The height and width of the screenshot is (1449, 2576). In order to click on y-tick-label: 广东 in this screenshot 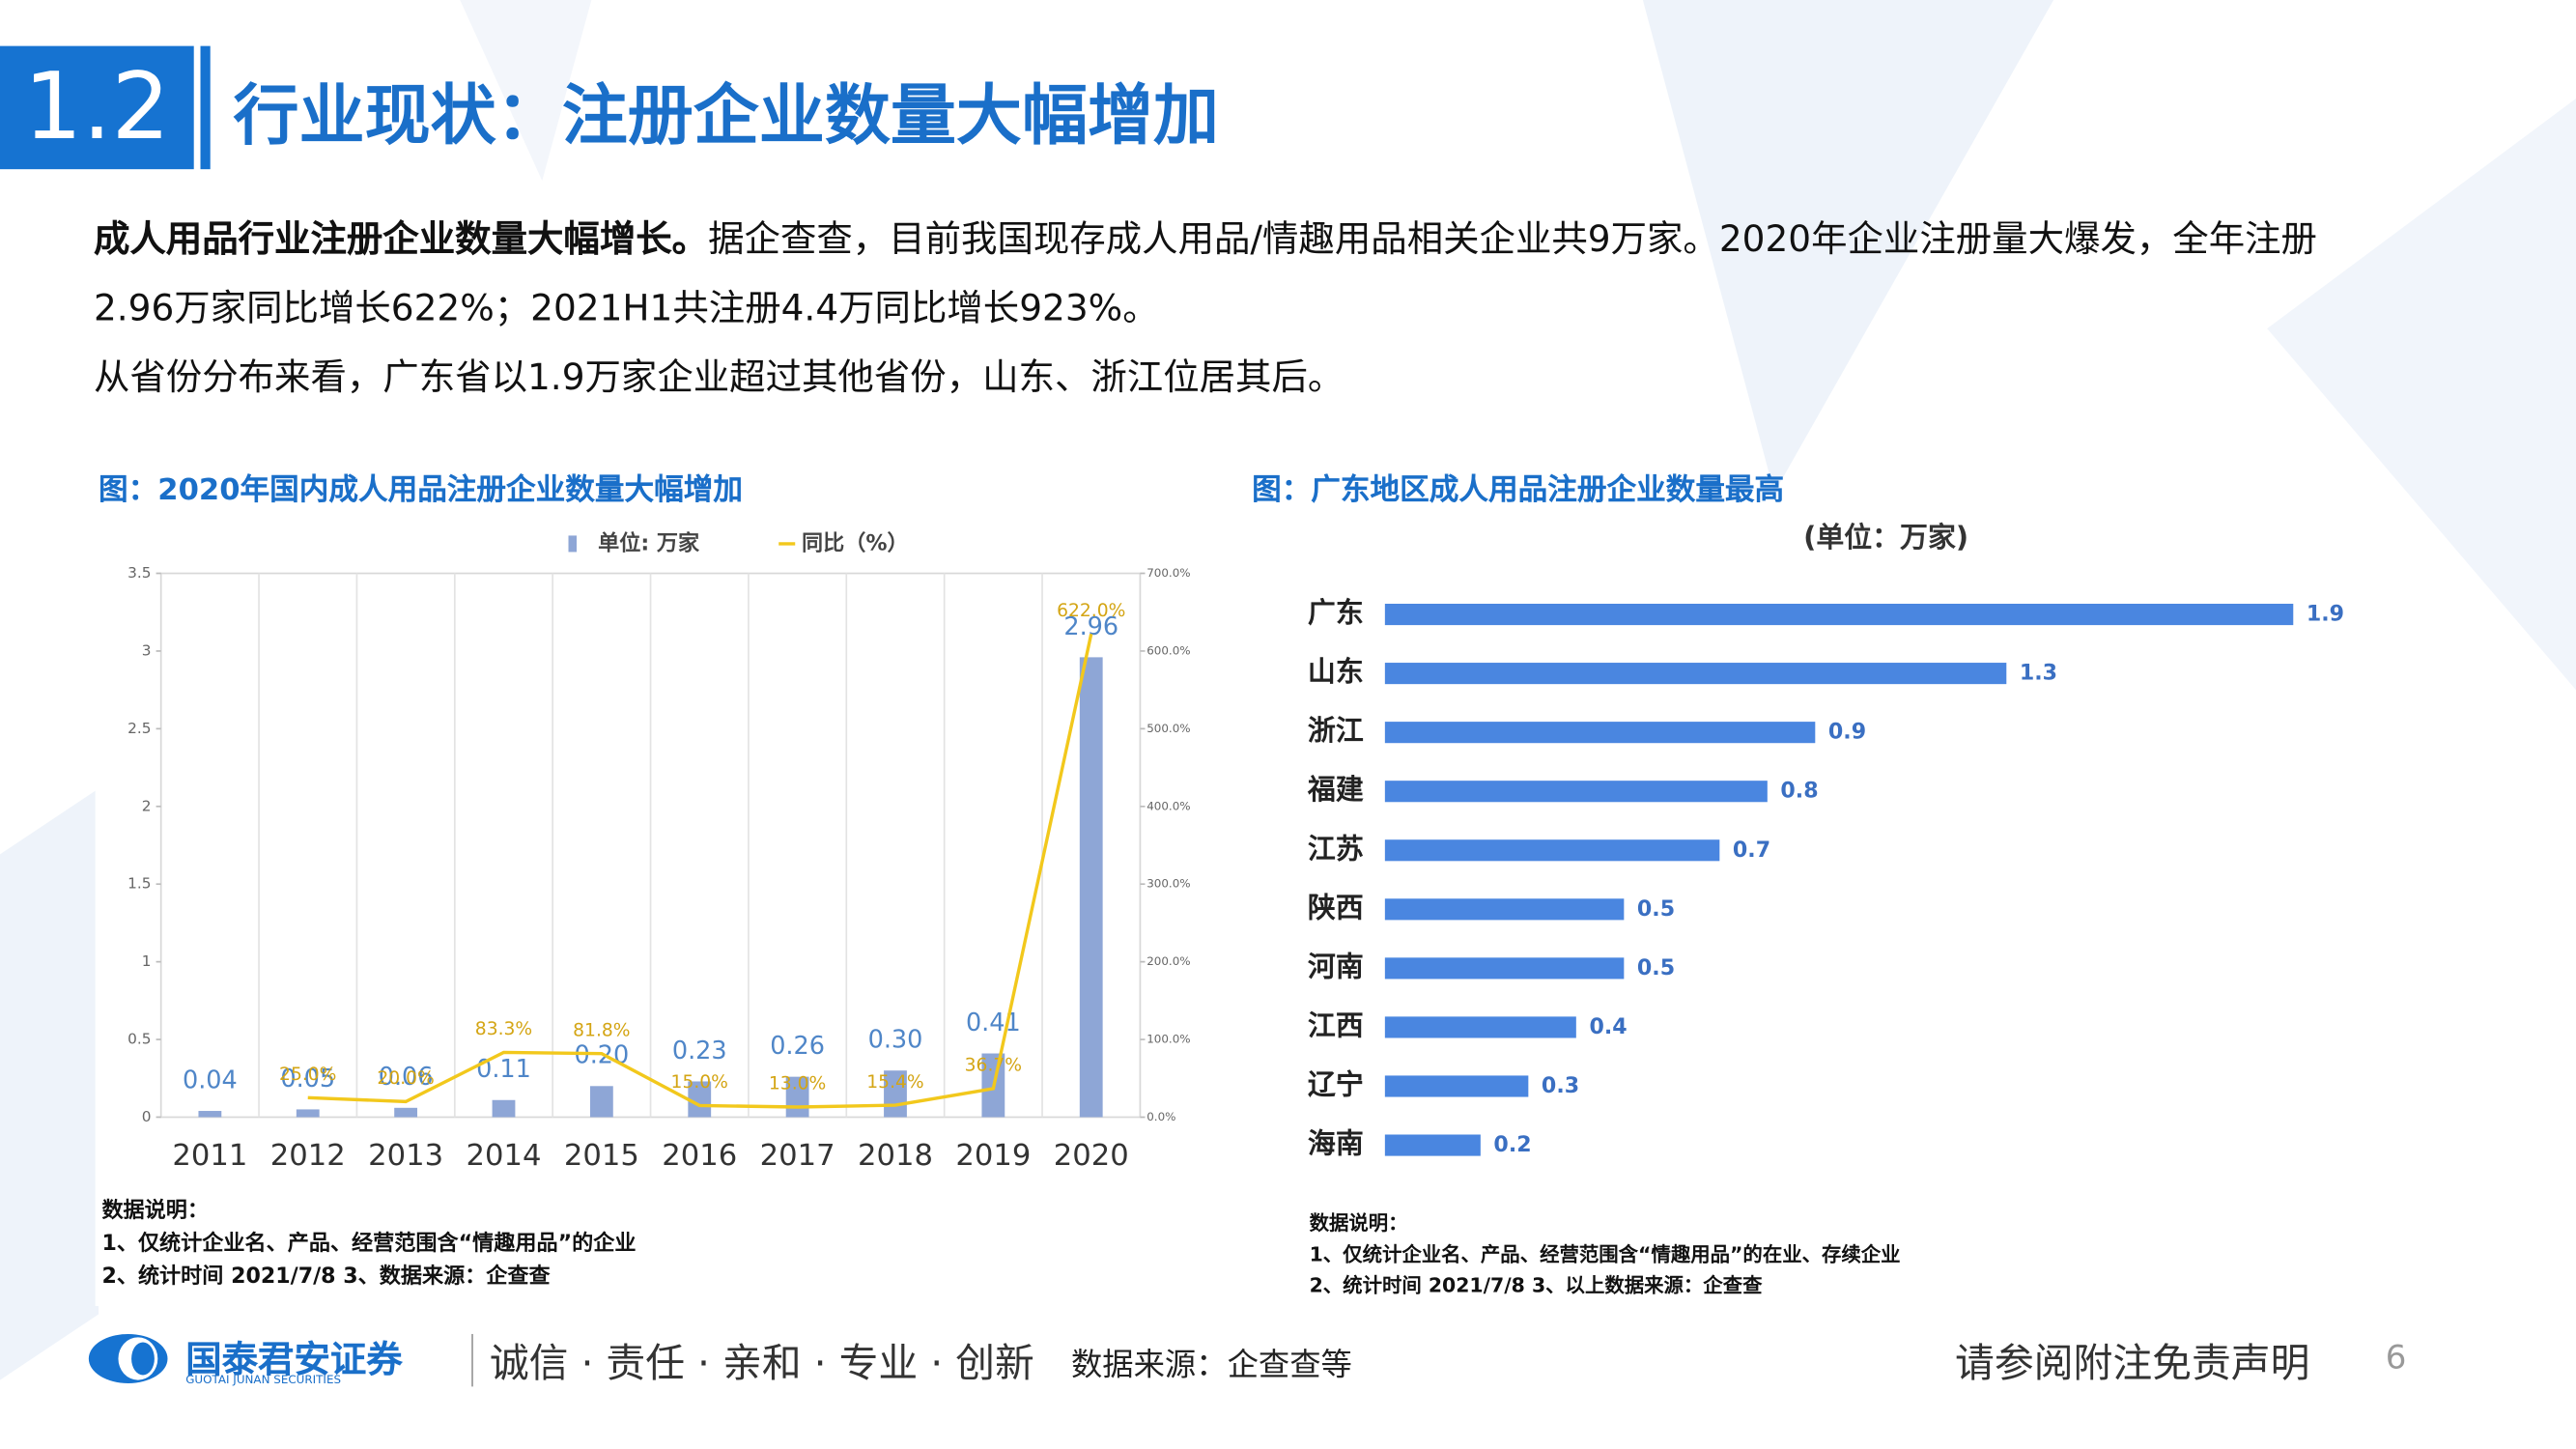, I will do `click(1336, 612)`.